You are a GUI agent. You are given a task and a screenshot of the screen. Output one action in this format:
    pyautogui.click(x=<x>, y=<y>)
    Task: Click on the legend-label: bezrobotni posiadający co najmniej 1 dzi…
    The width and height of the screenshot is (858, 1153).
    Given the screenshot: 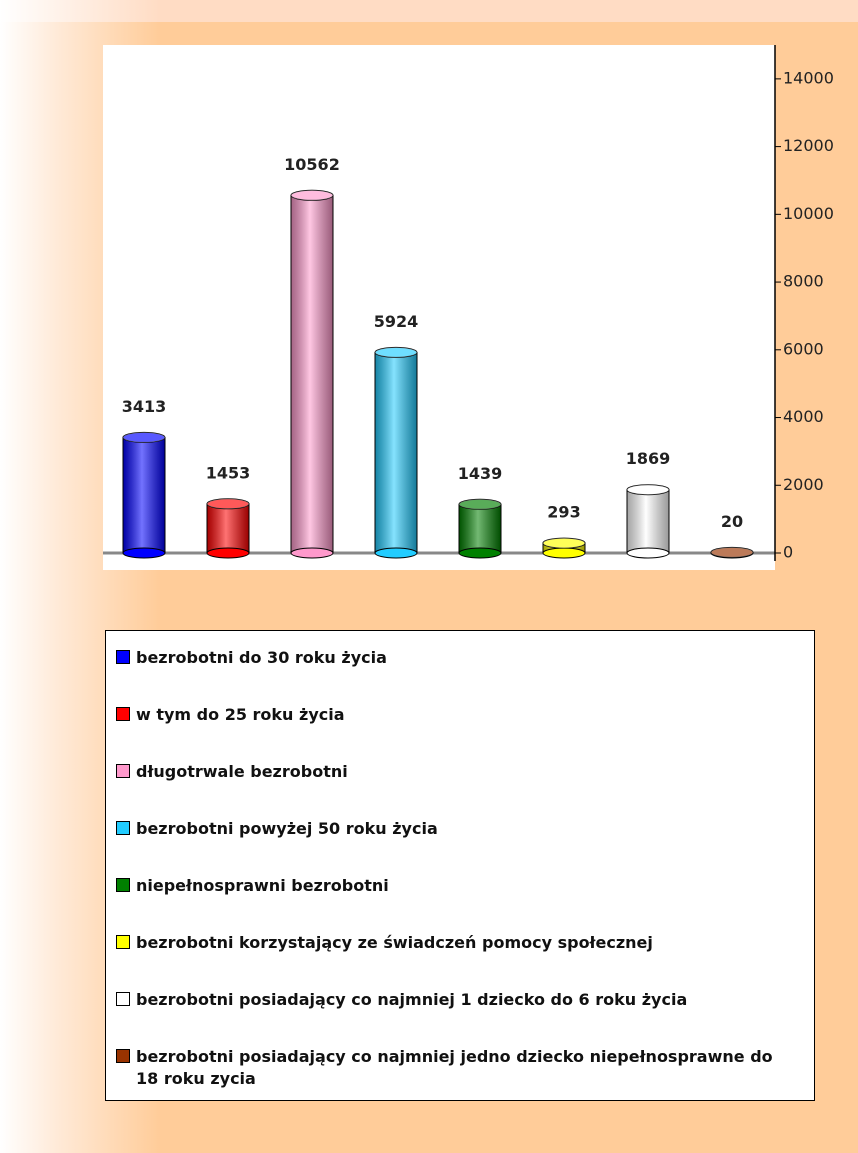 What is the action you would take?
    pyautogui.click(x=412, y=999)
    